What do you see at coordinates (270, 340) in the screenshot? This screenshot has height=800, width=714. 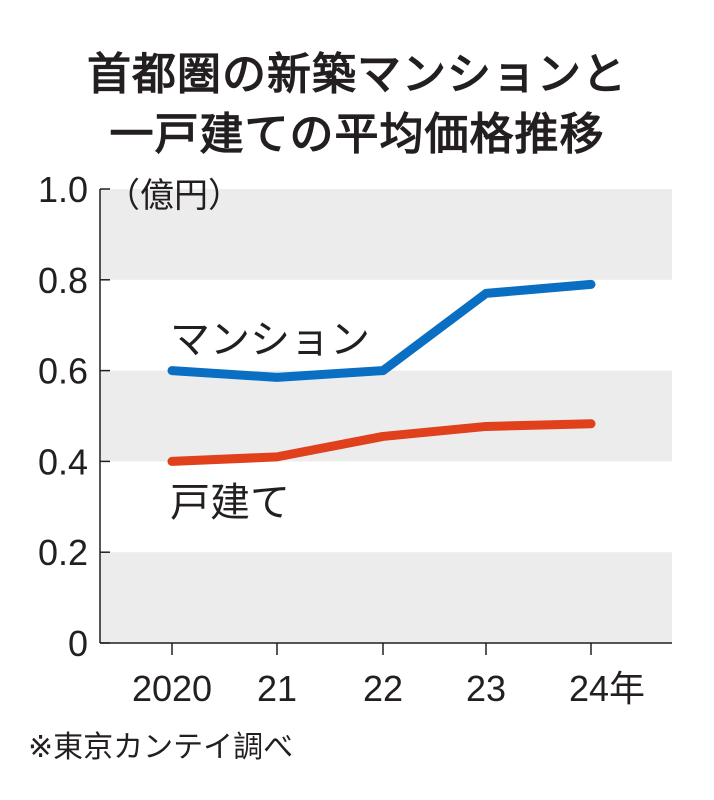 I see `series-label-mansion: マンション` at bounding box center [270, 340].